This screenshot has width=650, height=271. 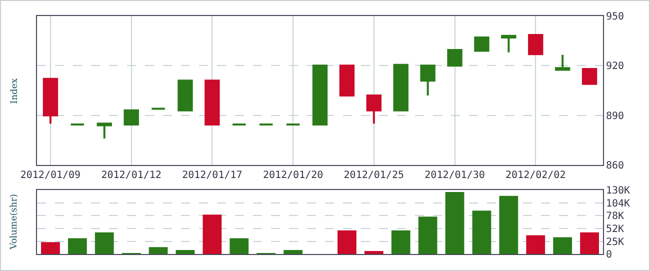 I want to click on y-tick-label: 25K, so click(x=615, y=242).